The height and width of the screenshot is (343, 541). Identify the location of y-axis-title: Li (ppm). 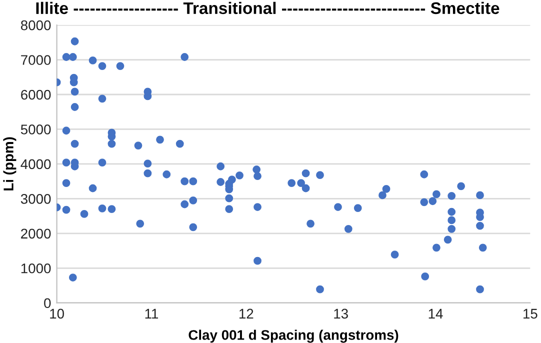
(9, 163).